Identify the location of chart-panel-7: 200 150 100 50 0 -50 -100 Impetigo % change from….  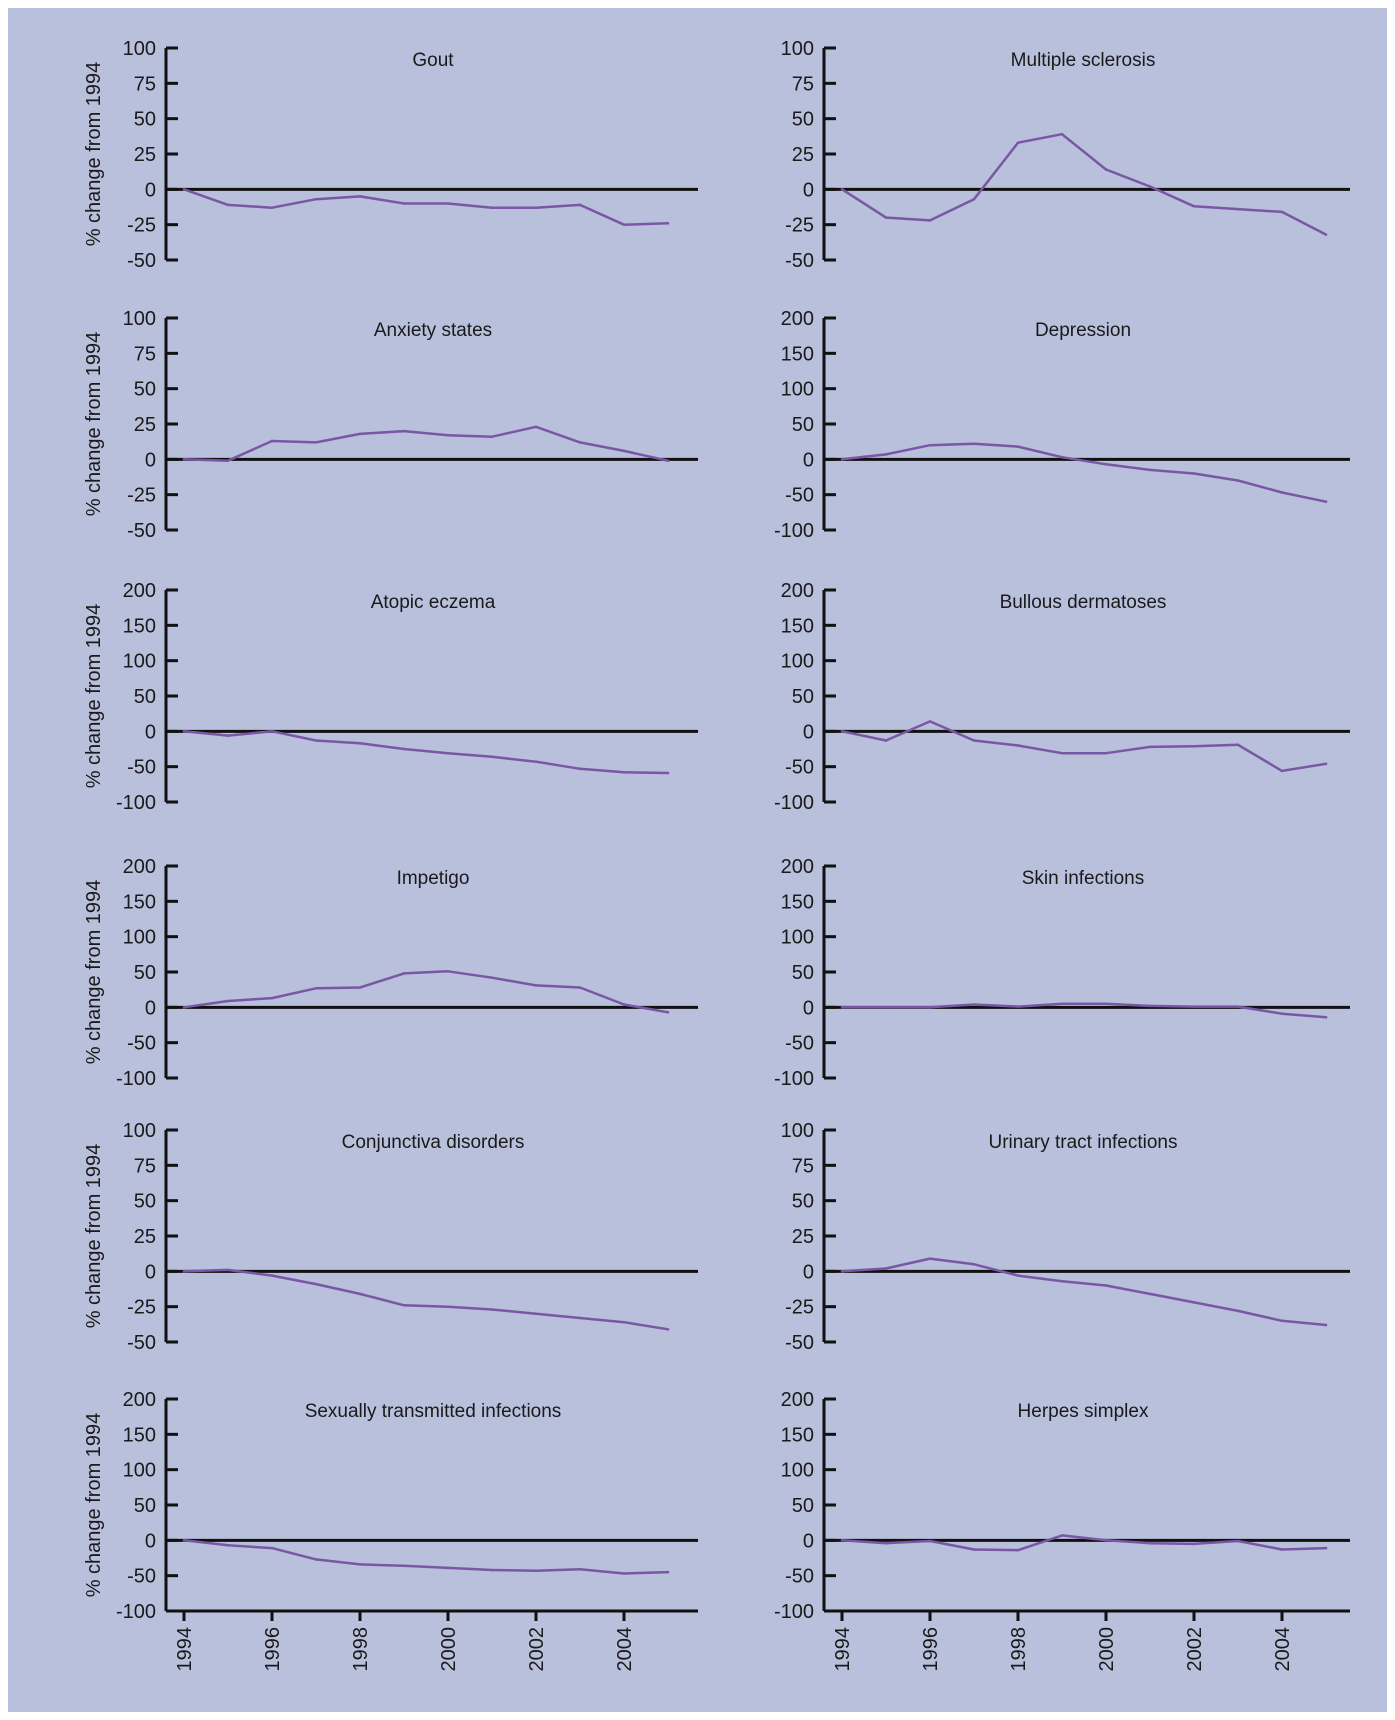
(390, 973).